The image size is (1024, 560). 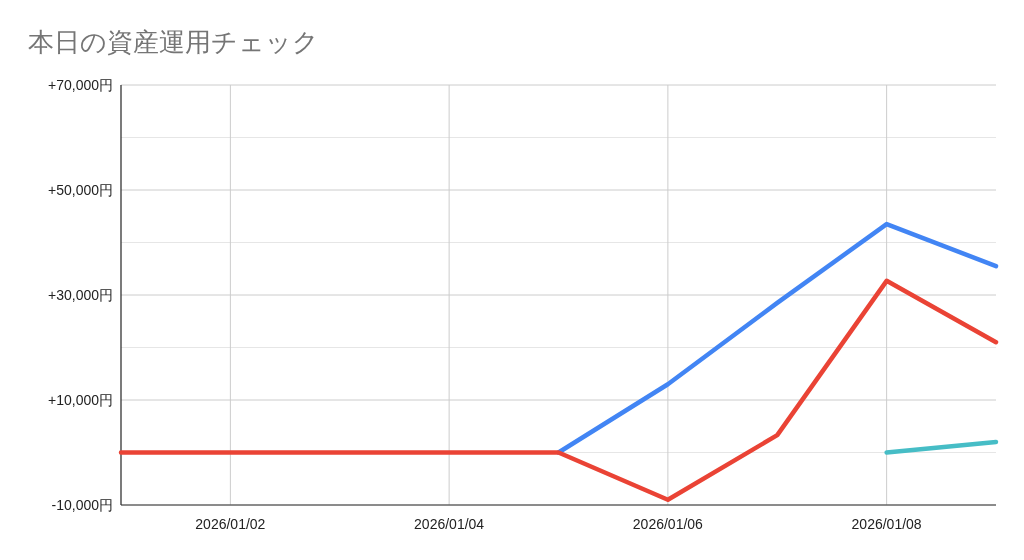 I want to click on x-tick-label: 2026/01/04, so click(x=449, y=524).